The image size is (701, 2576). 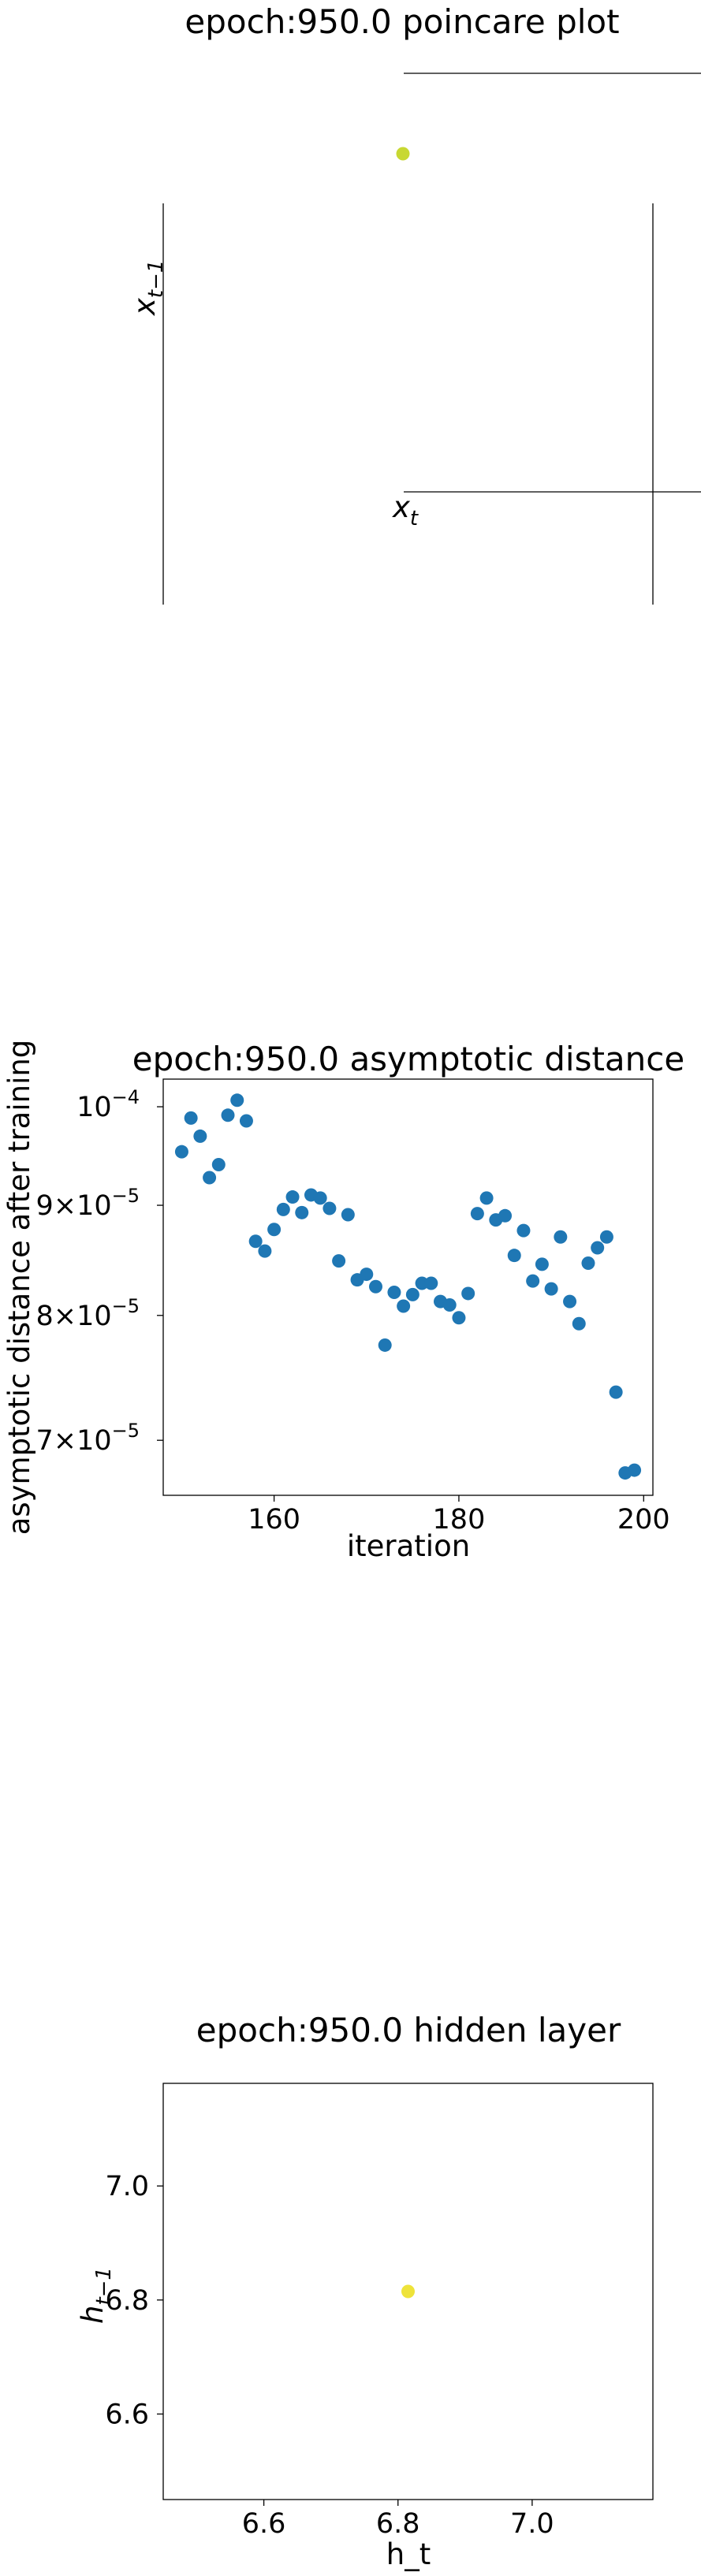 I want to click on hidden-xlabel: h_t, so click(x=408, y=2554).